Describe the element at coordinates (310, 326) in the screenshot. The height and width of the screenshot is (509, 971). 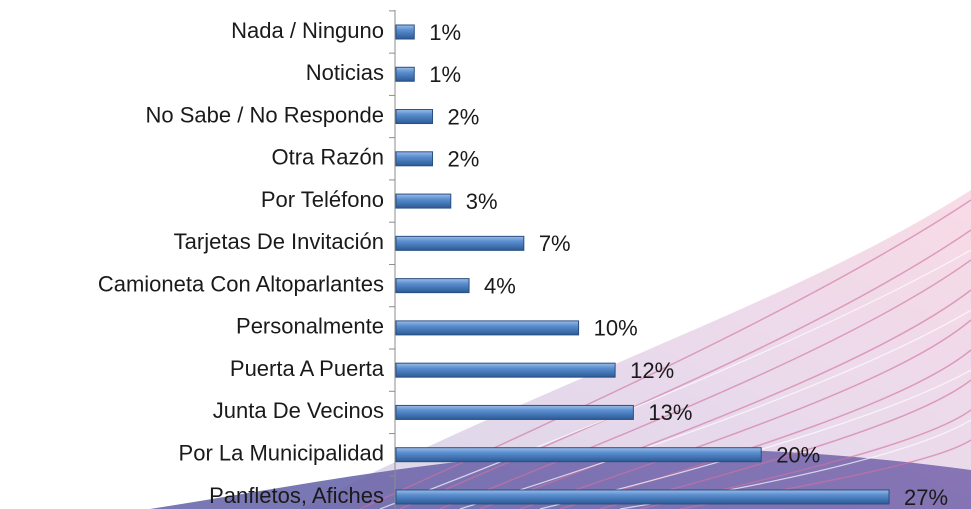
I see `category-label: Personalmente` at that location.